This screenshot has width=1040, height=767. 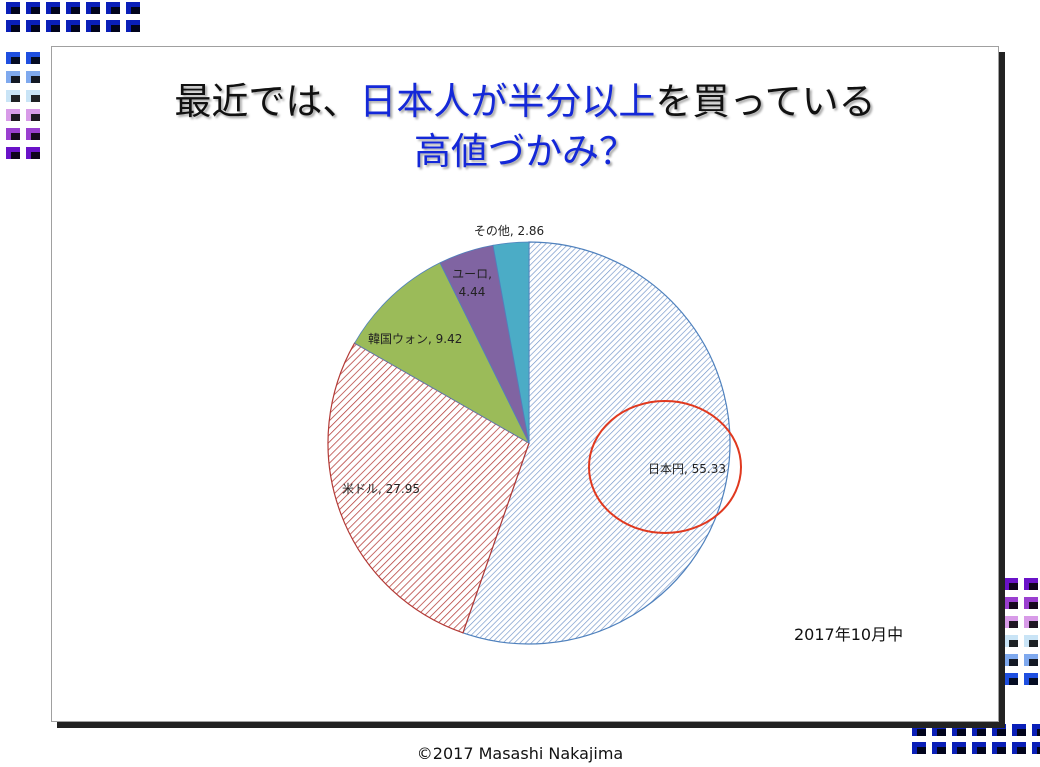 I want to click on slide-title: 最近では、日本人が半分以上を買っている 高値づかみ？, so click(x=525, y=127).